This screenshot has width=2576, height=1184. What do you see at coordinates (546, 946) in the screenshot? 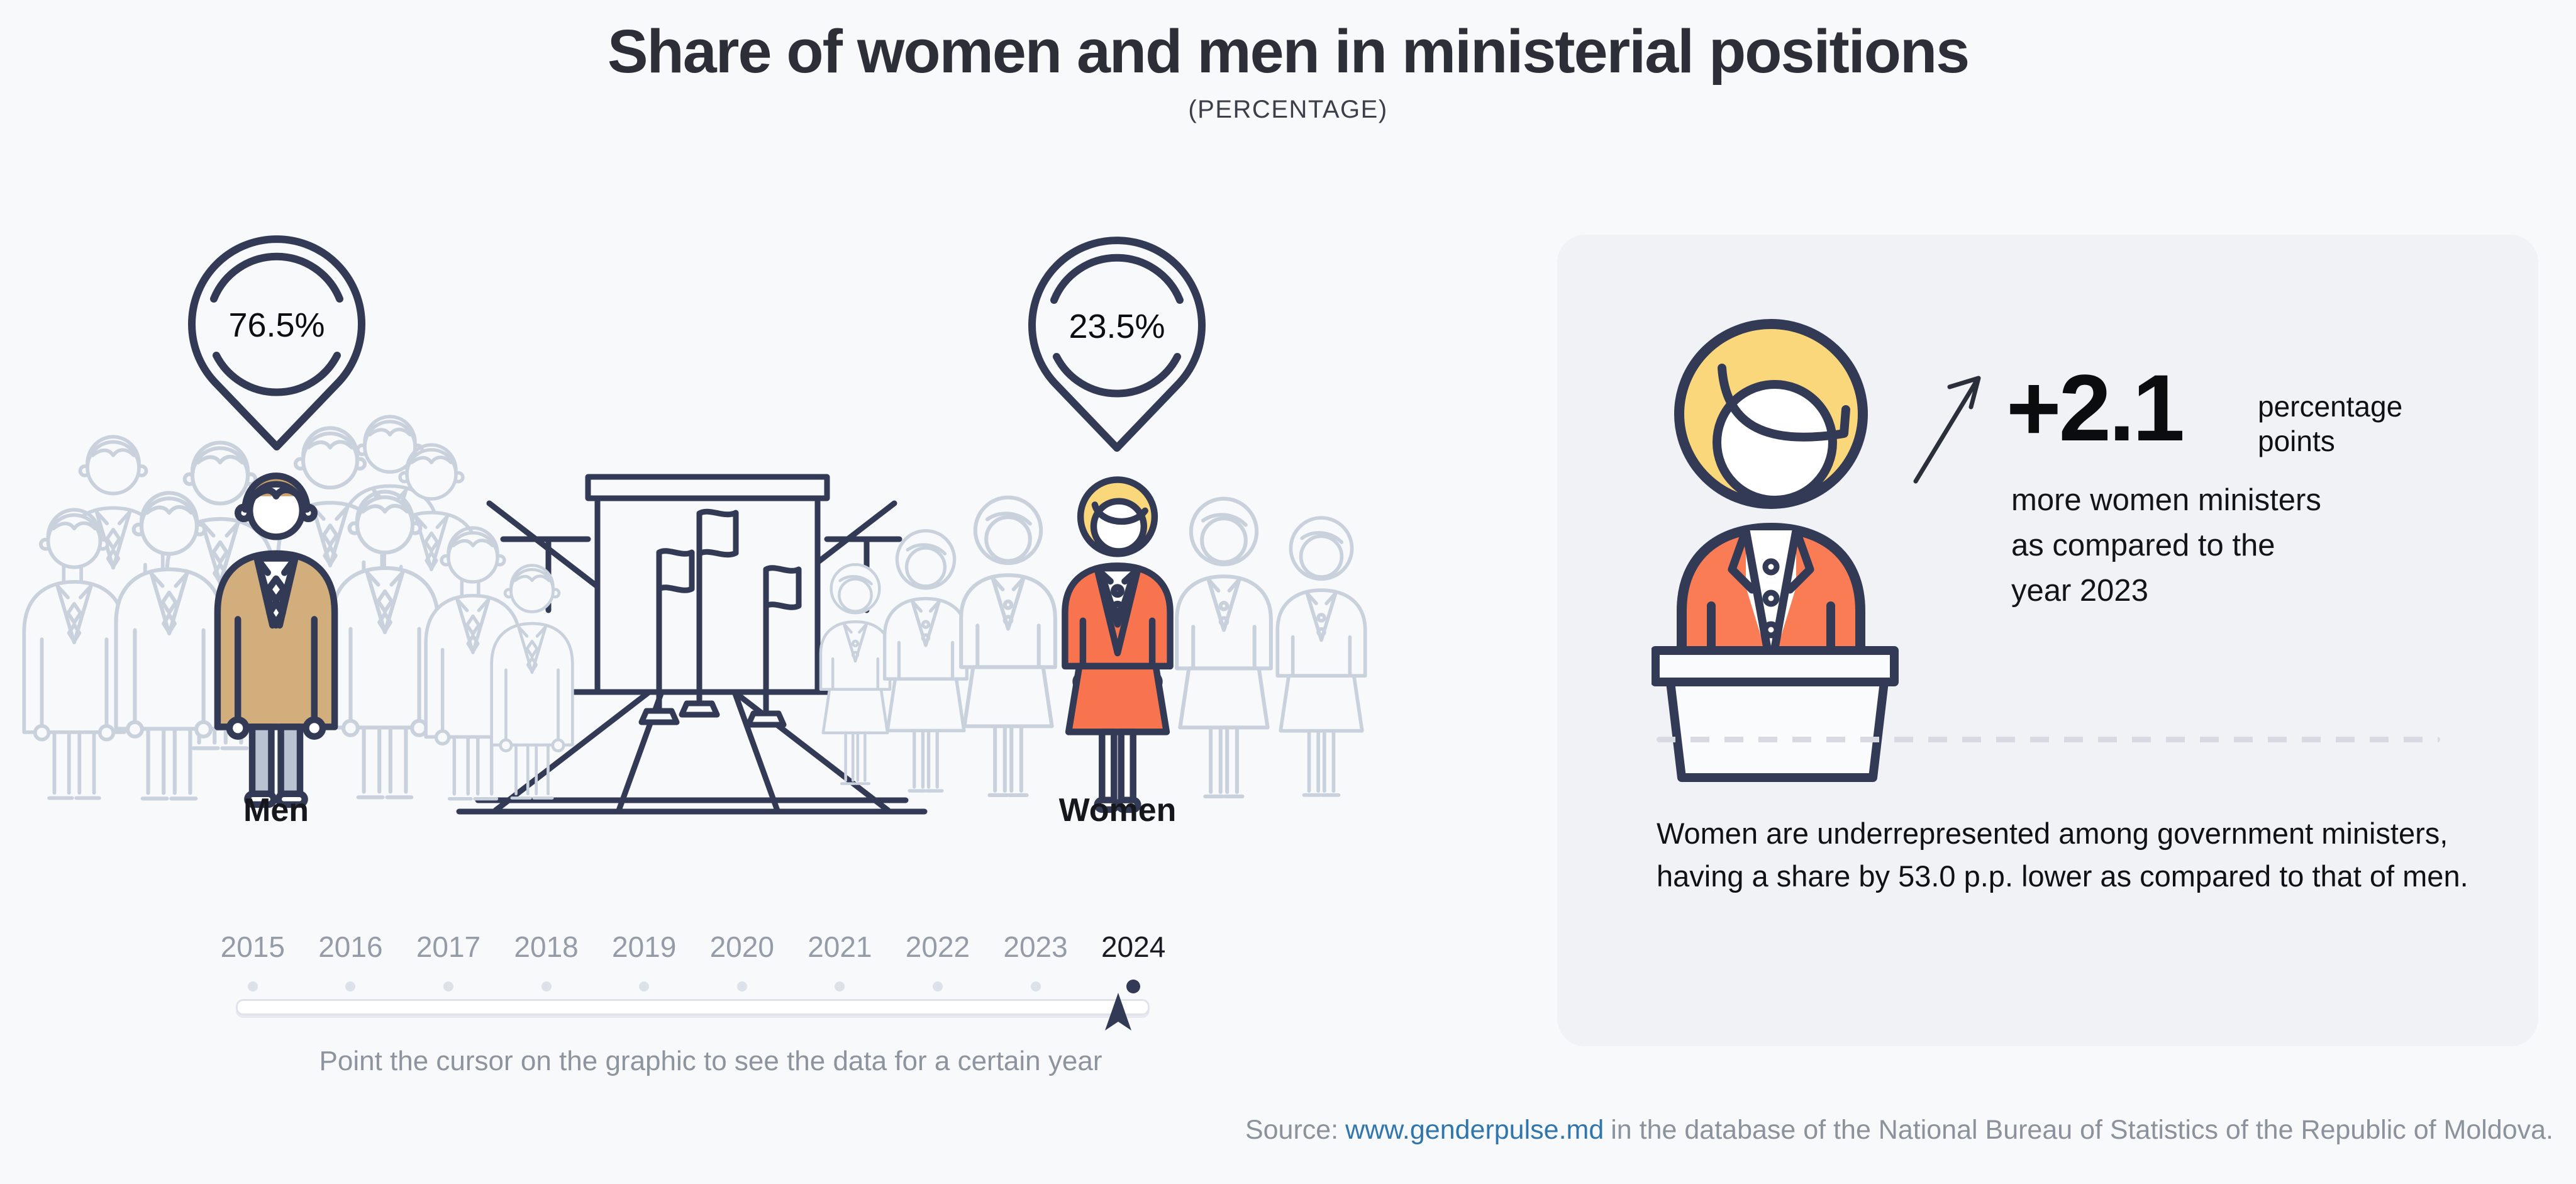
I see `year-2018: 2018` at bounding box center [546, 946].